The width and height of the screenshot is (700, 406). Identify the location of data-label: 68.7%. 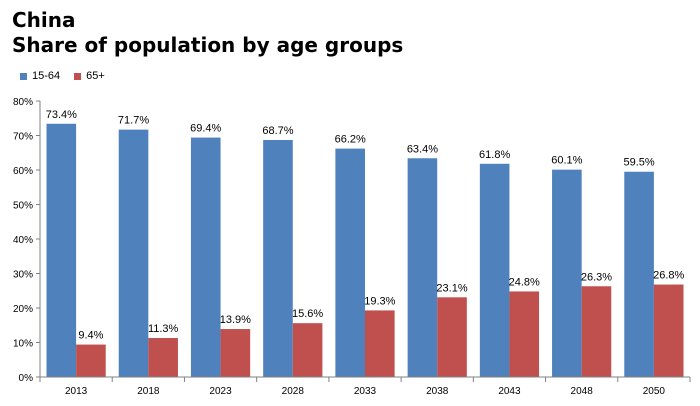
(277, 131).